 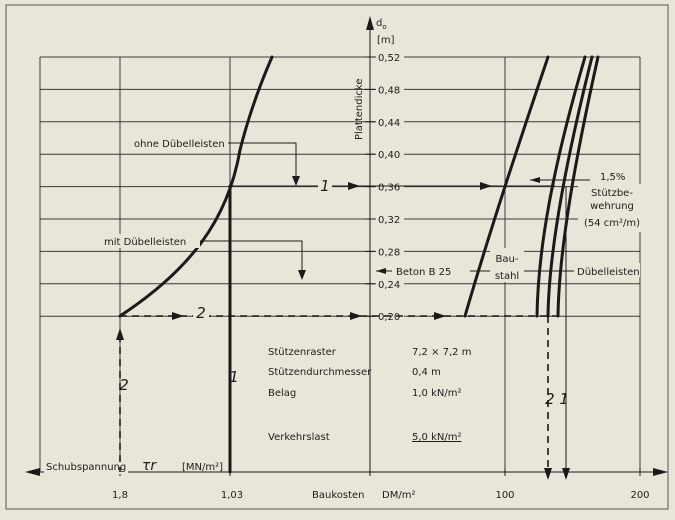 What do you see at coordinates (299, 437) in the screenshot?
I see `param-name-3: Verkehrslast` at bounding box center [299, 437].